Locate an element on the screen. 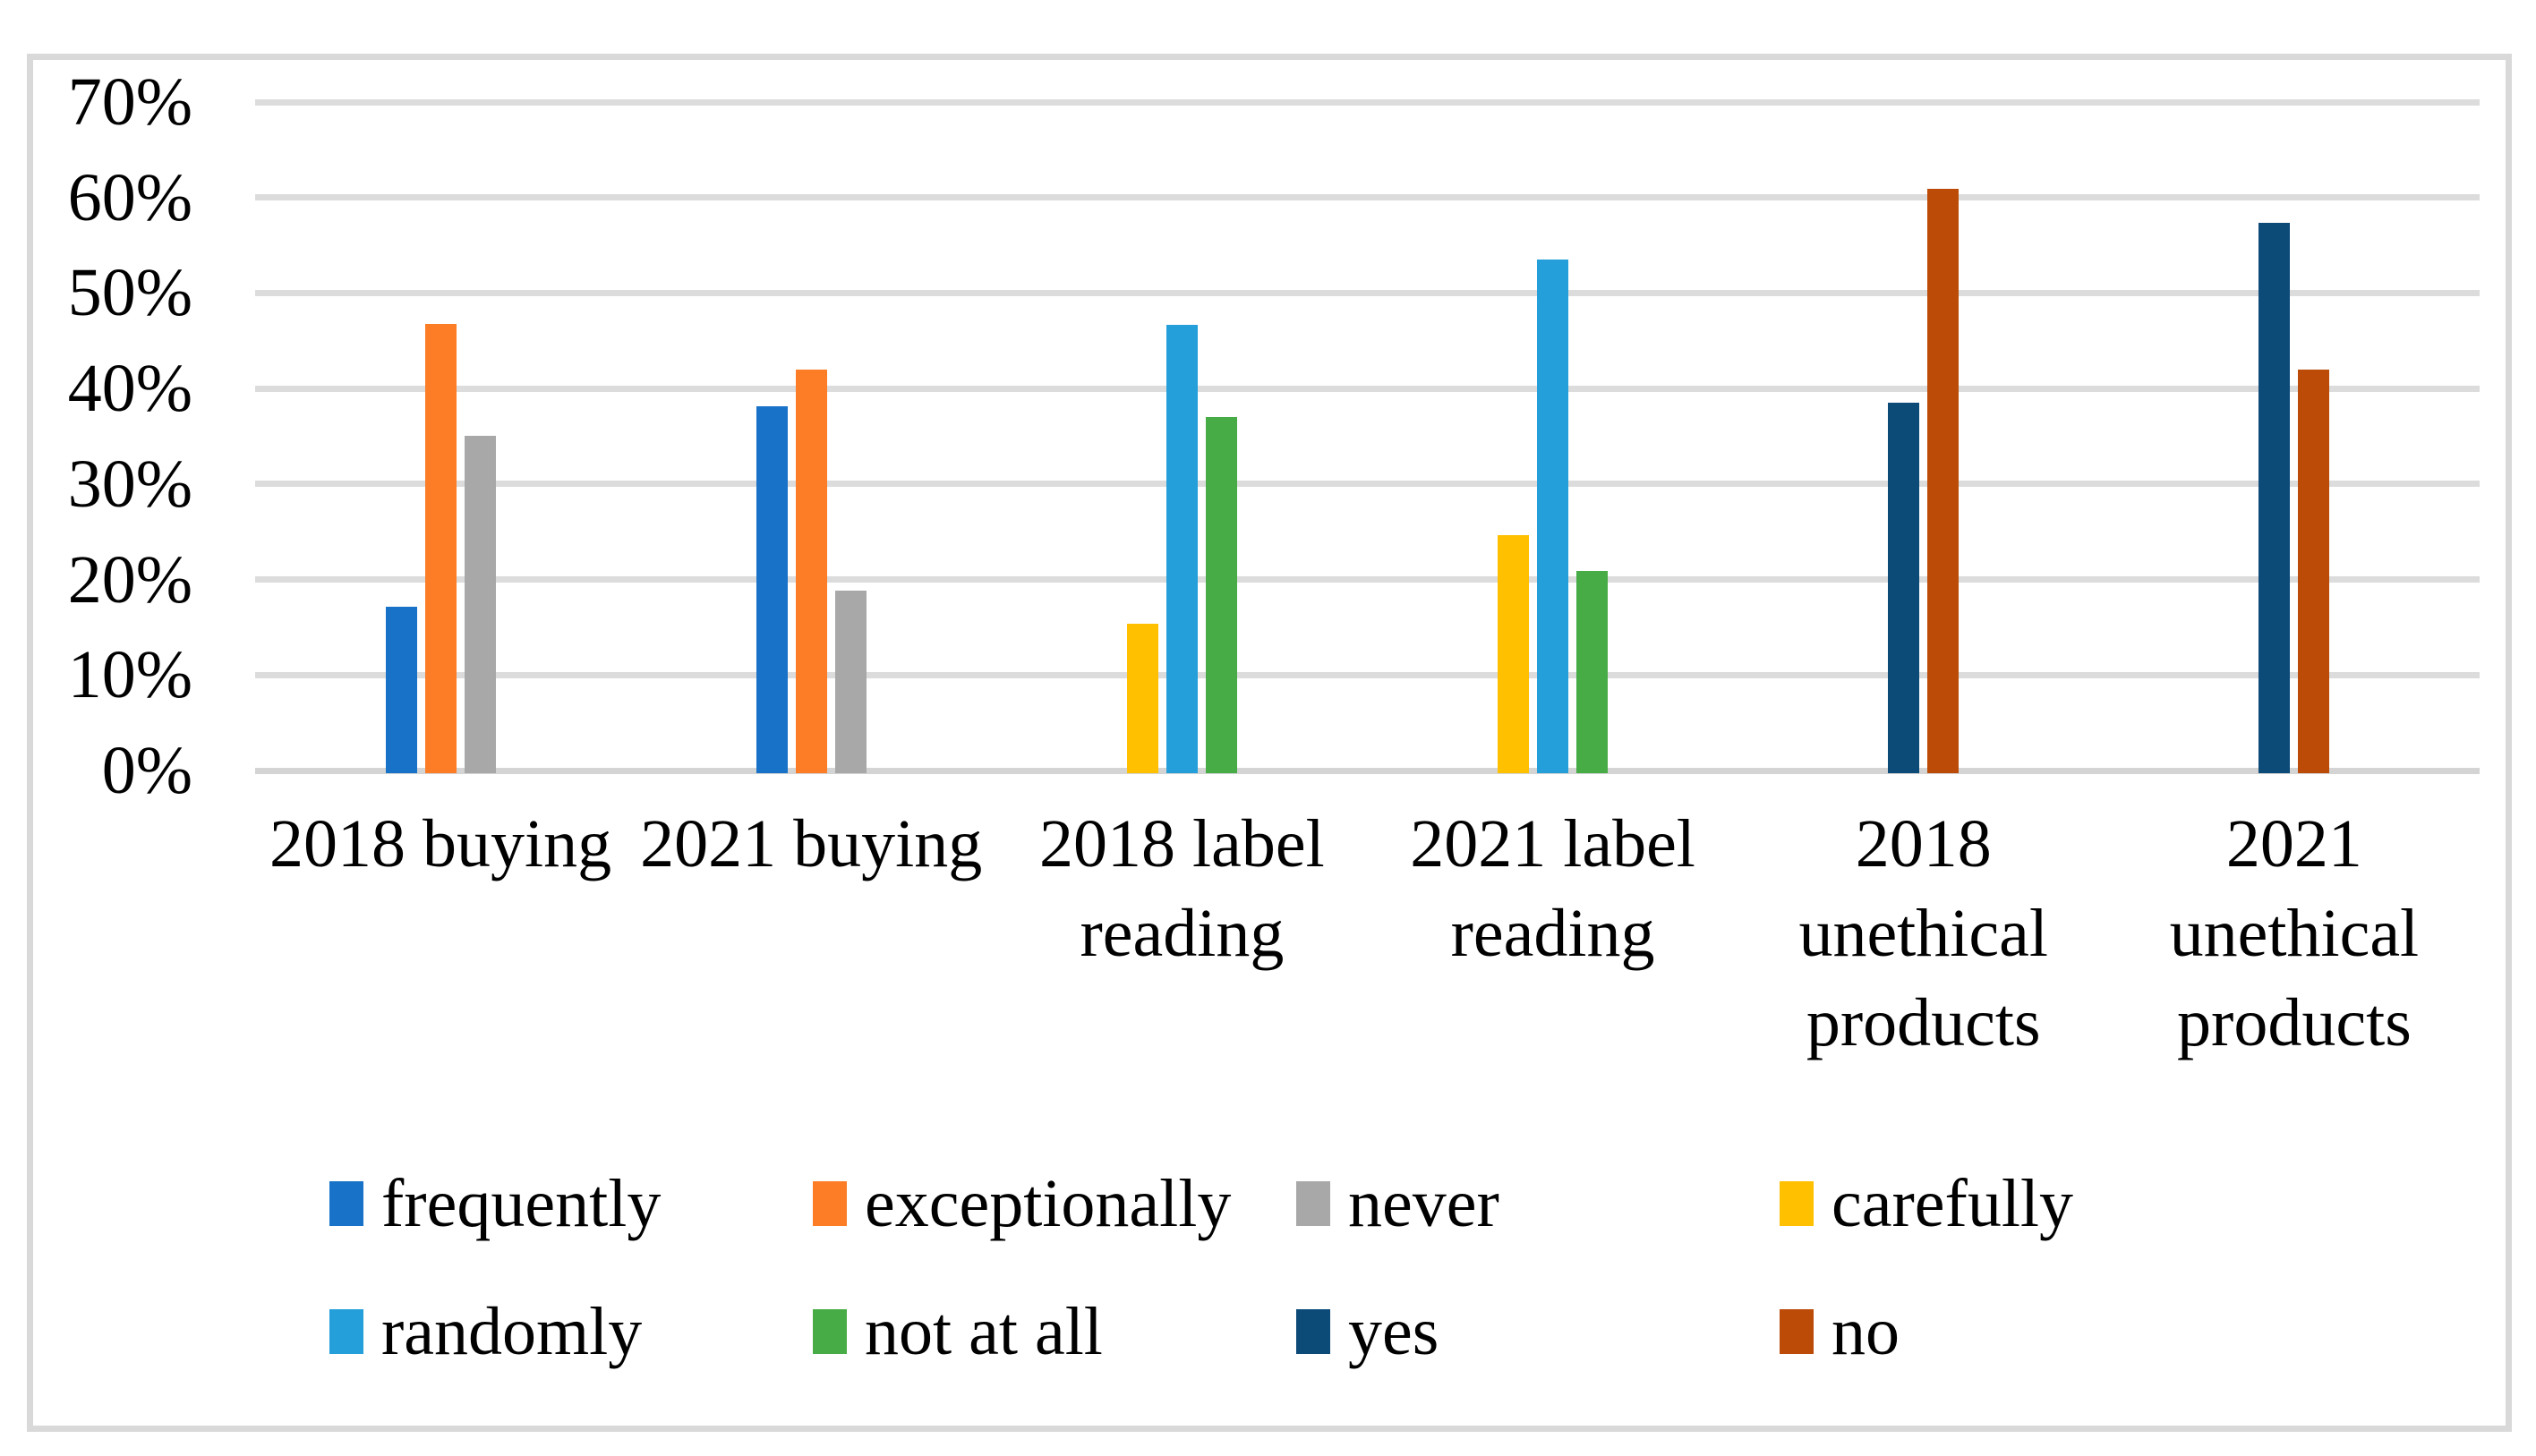 The image size is (2536, 1456). legend-swatch-yes is located at coordinates (1313, 1331).